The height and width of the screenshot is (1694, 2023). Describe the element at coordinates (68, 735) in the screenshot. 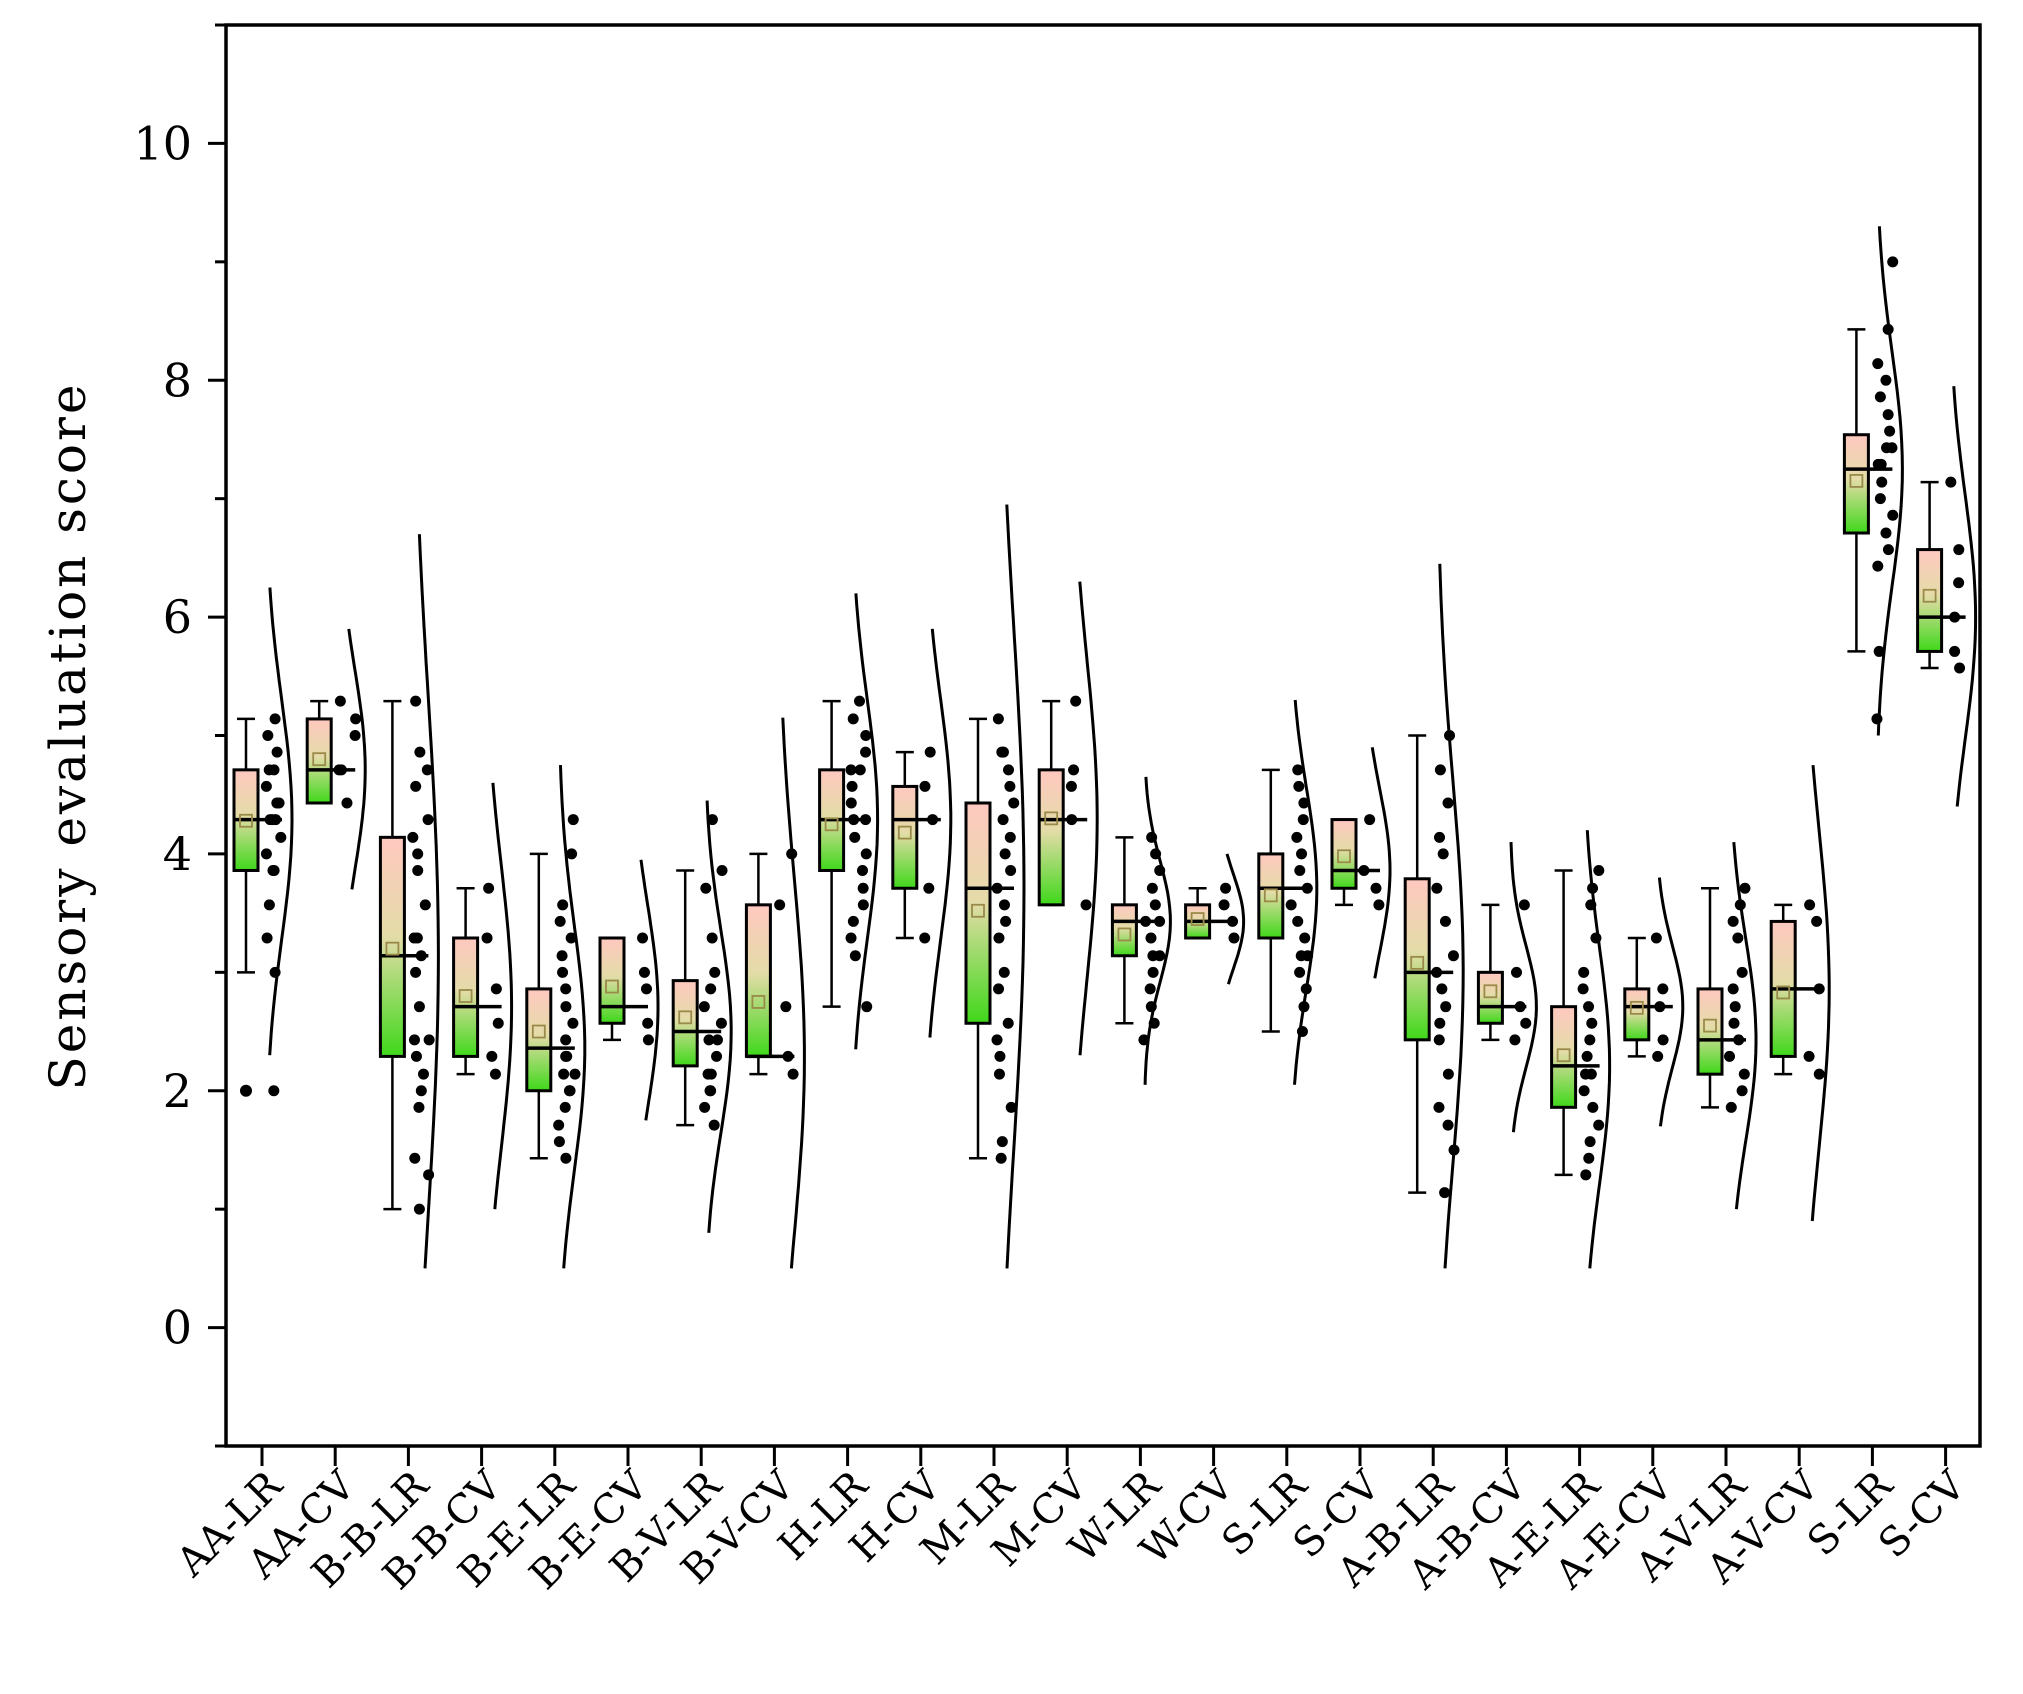

I see `y-axis-title: Sensory evaluation score` at that location.